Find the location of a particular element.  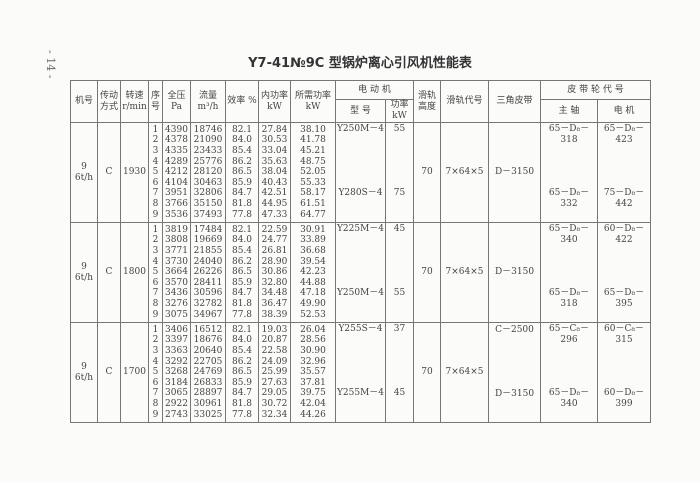

pressure-value: 3766 is located at coordinates (176, 203).